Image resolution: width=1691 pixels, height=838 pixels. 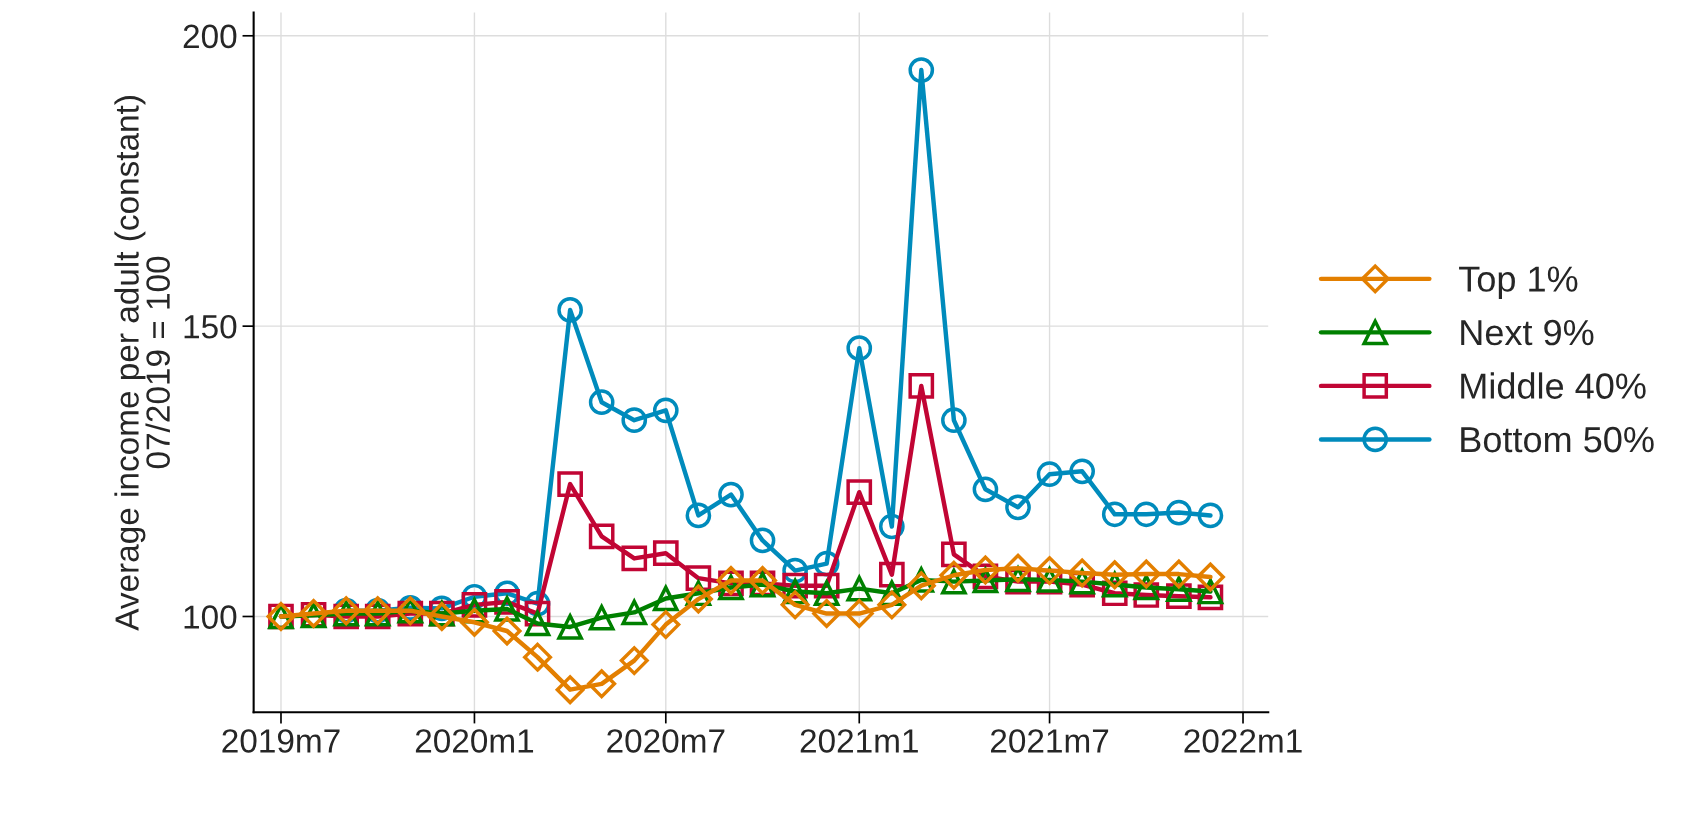 I want to click on x-tick-label: 2020m7, so click(x=666, y=741).